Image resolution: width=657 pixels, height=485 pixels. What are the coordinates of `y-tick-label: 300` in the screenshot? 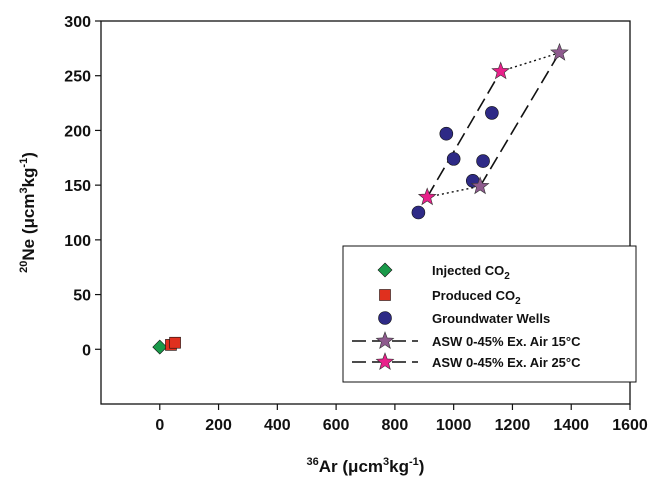 It's located at (77, 22).